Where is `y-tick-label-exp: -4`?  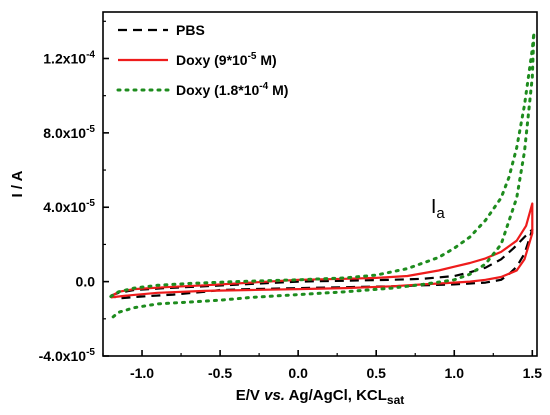 y-tick-label-exp: -4 is located at coordinates (90, 54).